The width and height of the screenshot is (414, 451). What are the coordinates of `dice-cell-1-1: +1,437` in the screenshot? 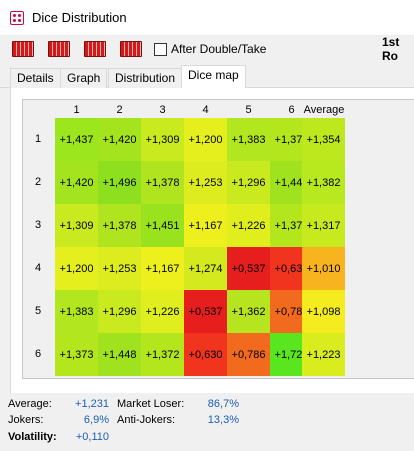 It's located at (76, 139).